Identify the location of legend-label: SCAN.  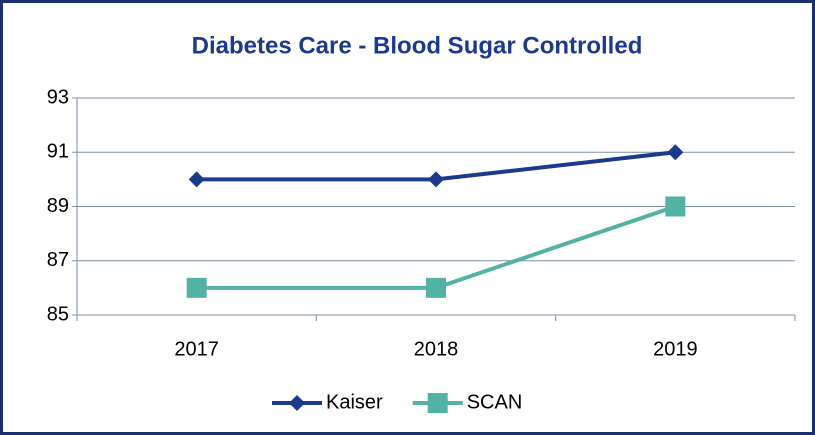
(495, 402).